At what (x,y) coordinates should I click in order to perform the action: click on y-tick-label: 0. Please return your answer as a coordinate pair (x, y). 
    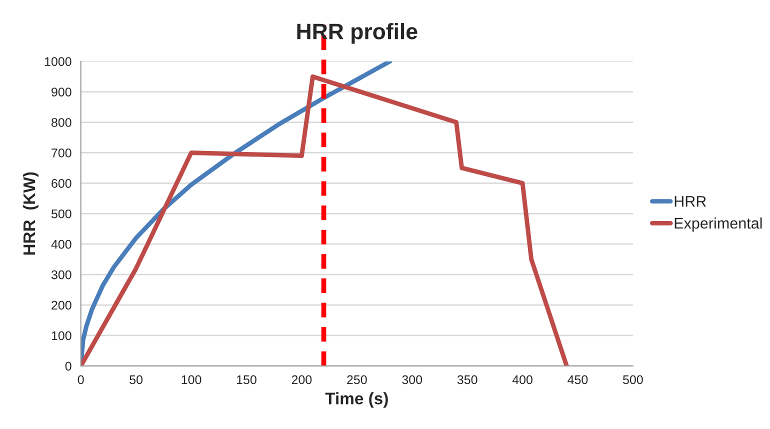
    Looking at the image, I should click on (68, 366).